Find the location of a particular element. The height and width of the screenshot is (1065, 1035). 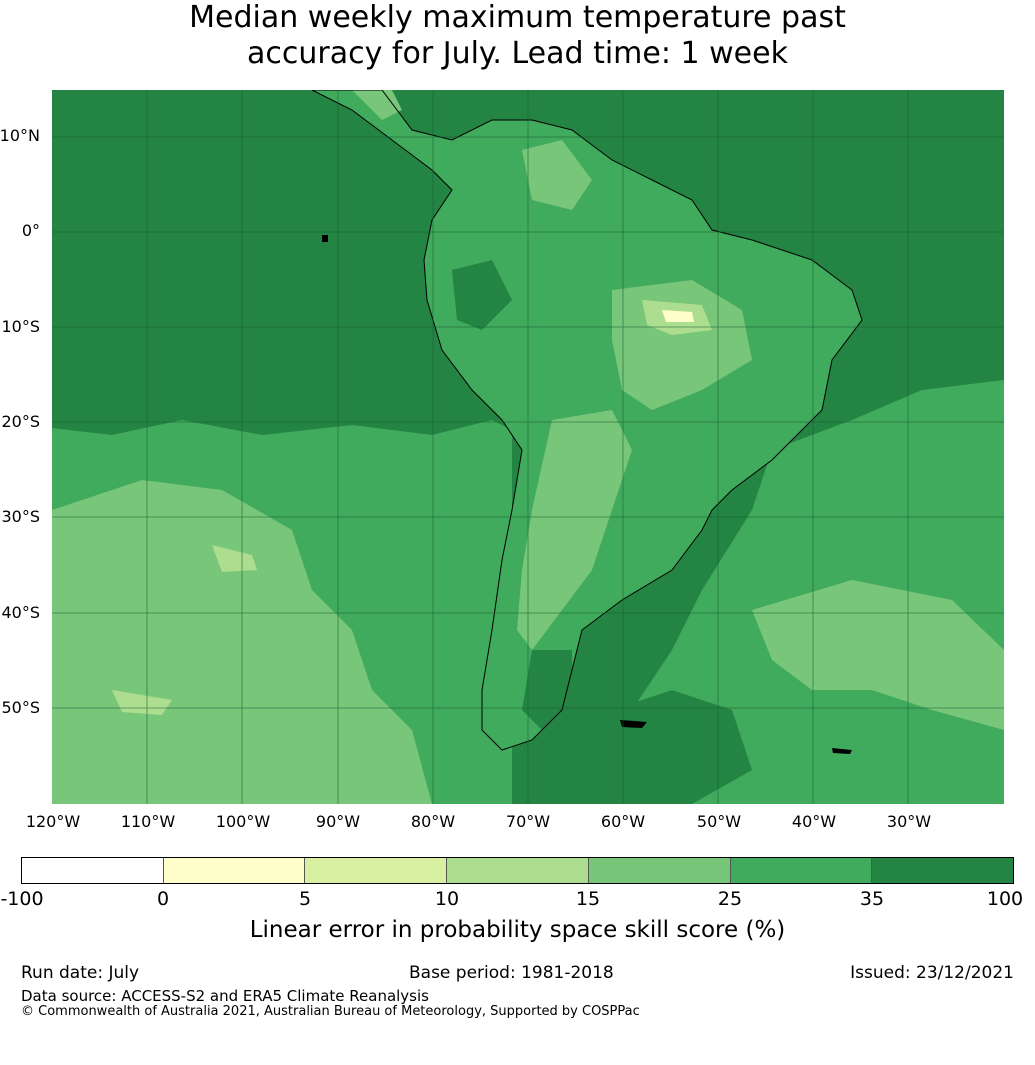

colorbar is located at coordinates (517, 870).